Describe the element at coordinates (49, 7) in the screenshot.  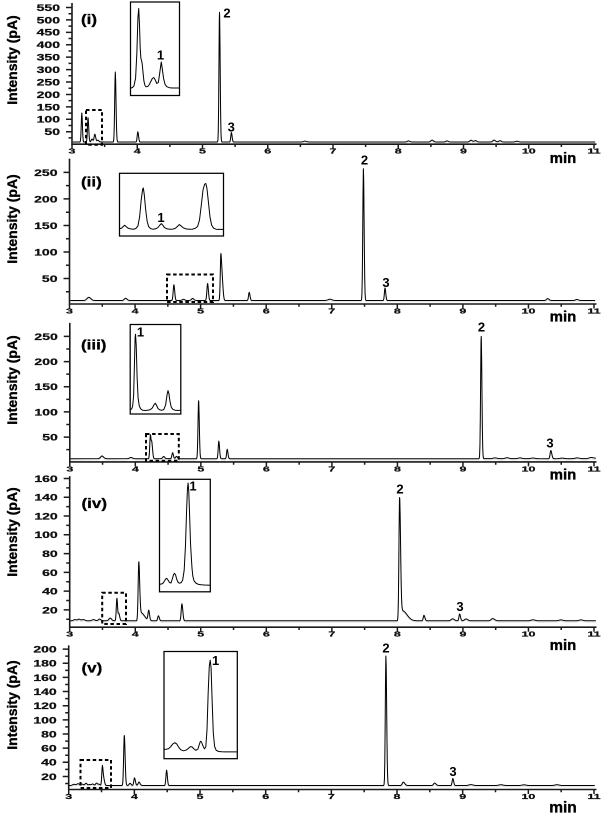
I see `svg-text: 550` at that location.